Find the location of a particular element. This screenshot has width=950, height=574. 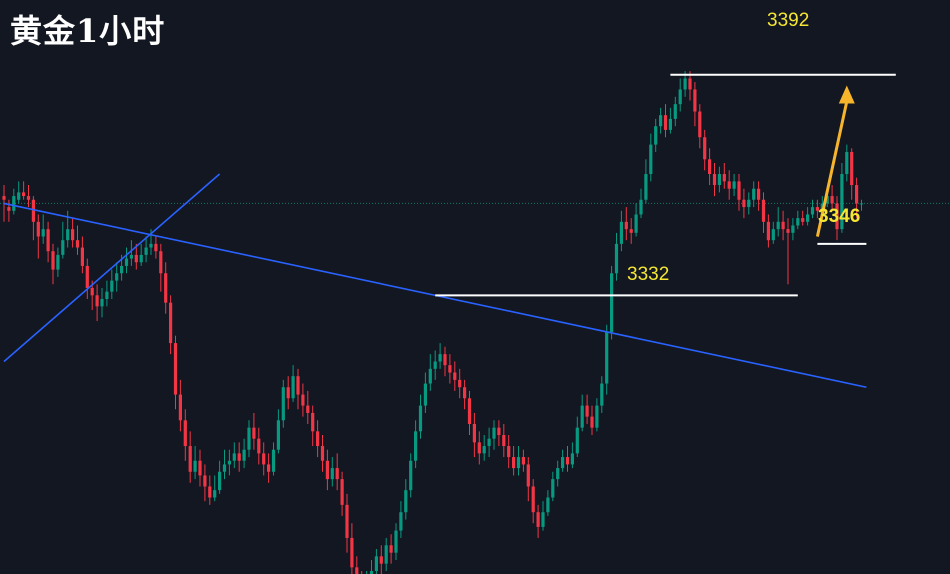

resistance-level-label: 3392 is located at coordinates (788, 20).